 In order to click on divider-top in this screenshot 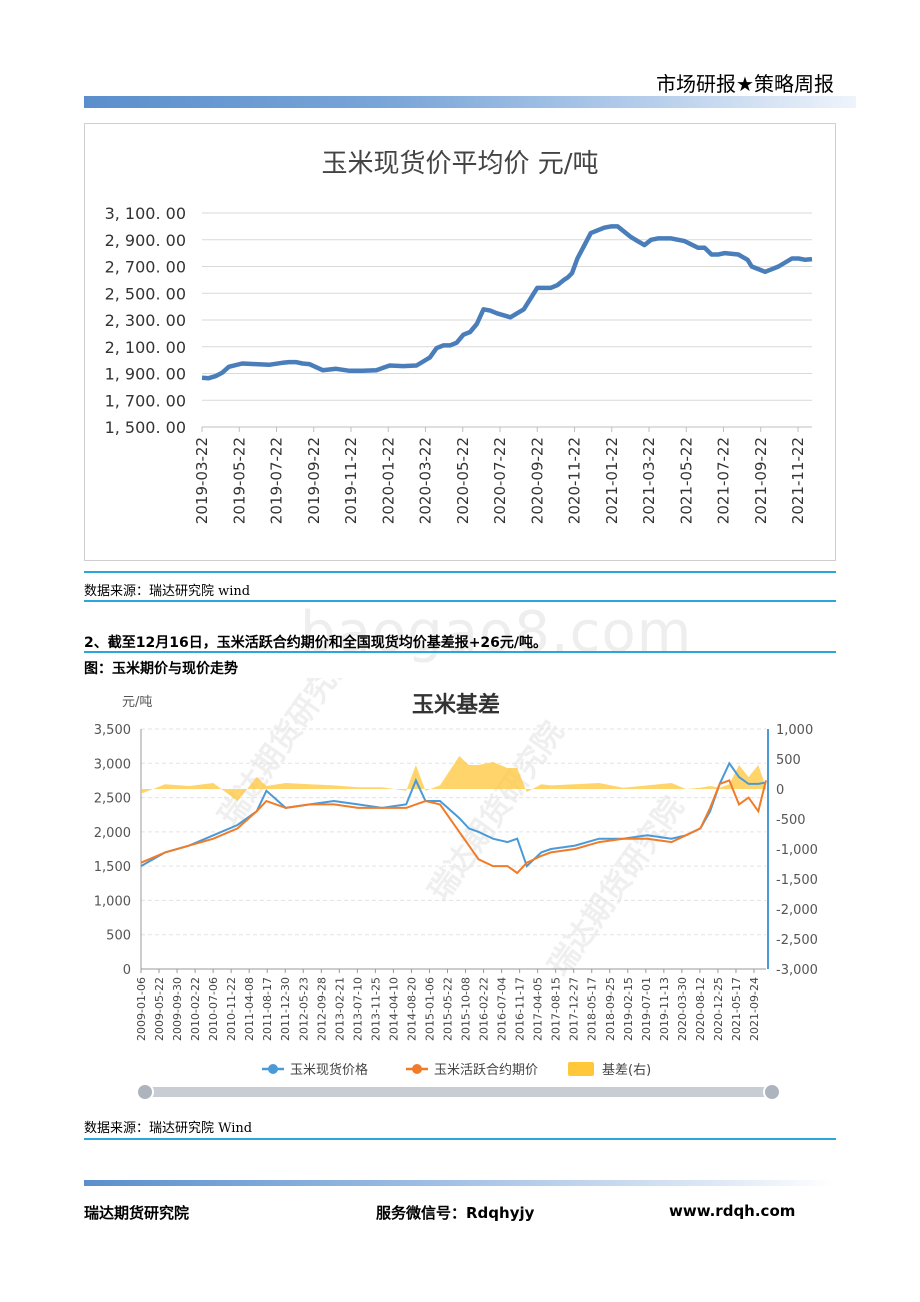, I will do `click(460, 572)`.